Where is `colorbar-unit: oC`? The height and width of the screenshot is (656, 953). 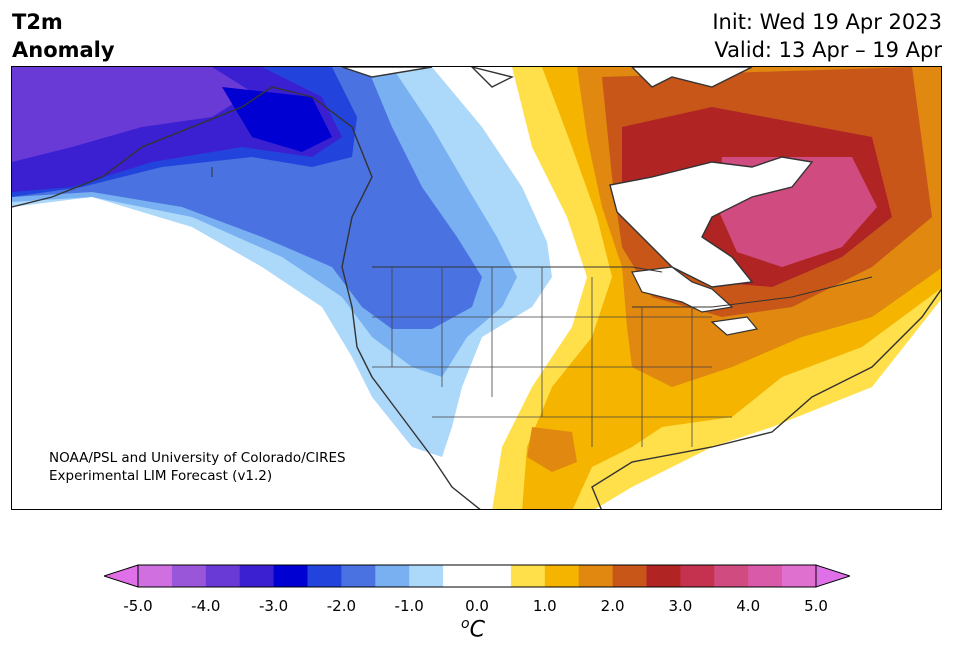 colorbar-unit: oC is located at coordinates (473, 629).